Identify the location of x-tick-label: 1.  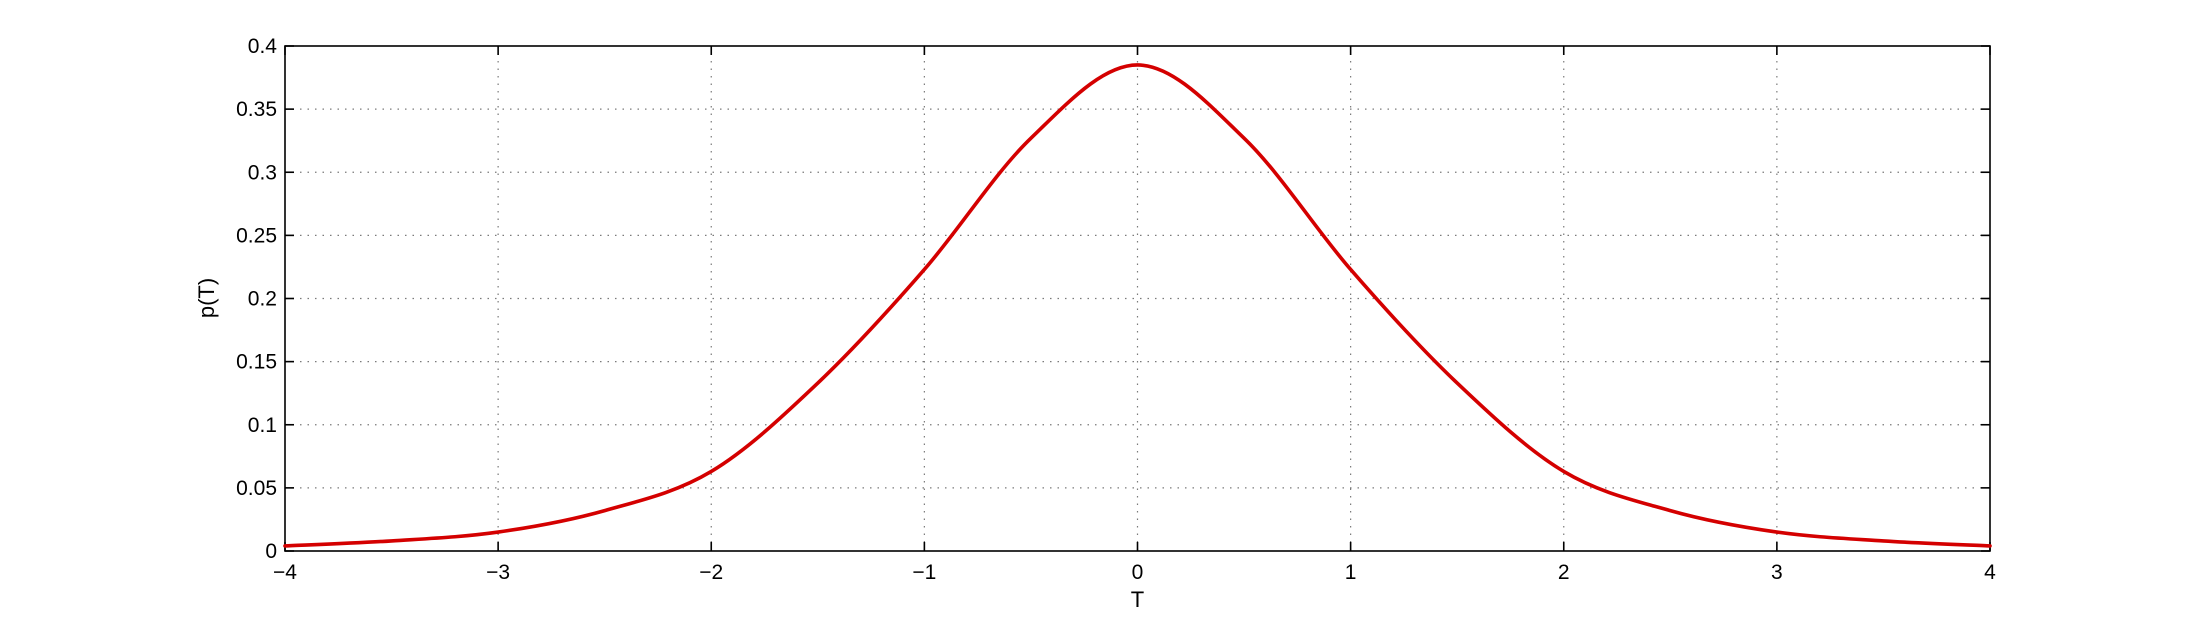
(1351, 572).